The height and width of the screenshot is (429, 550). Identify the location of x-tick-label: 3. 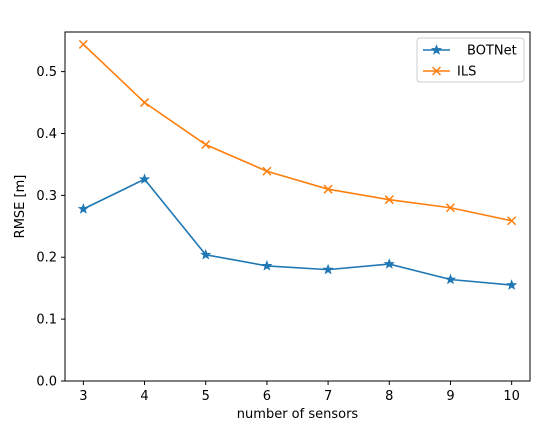
(83, 396).